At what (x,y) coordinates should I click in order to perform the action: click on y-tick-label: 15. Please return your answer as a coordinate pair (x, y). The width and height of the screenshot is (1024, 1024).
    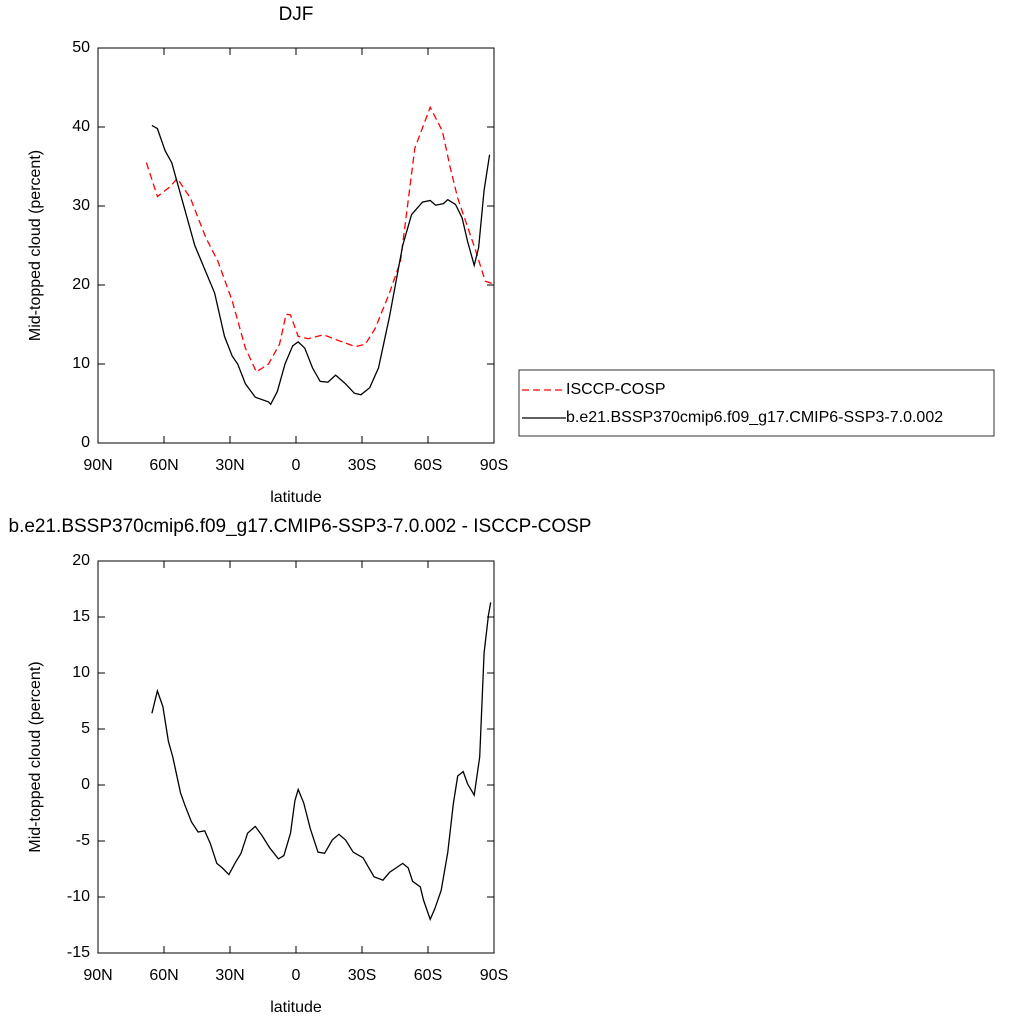
    Looking at the image, I should click on (81, 616).